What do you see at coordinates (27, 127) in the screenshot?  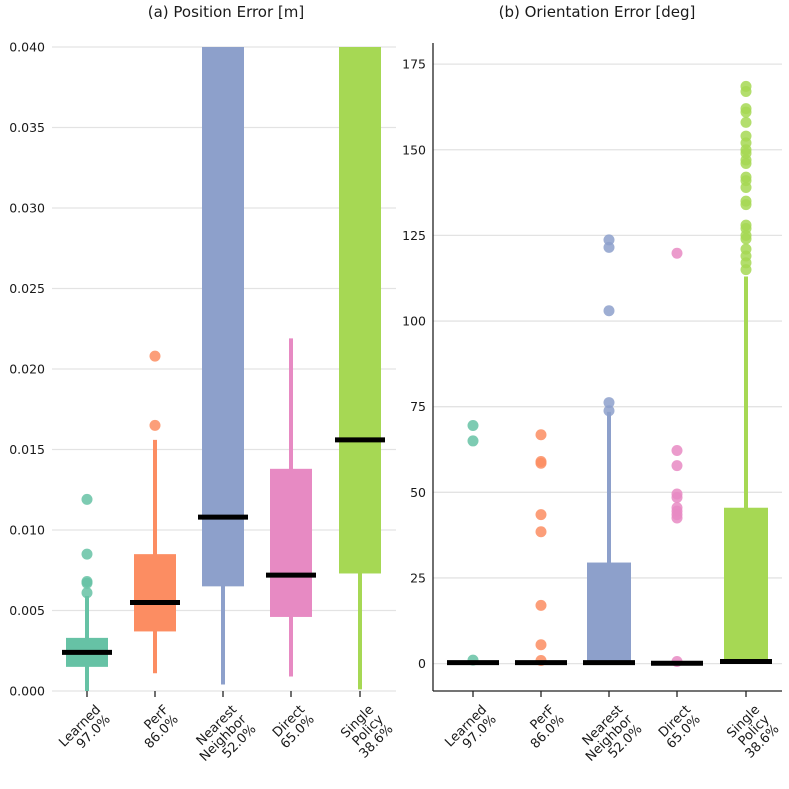 I see `y-tick-label: 0.035` at bounding box center [27, 127].